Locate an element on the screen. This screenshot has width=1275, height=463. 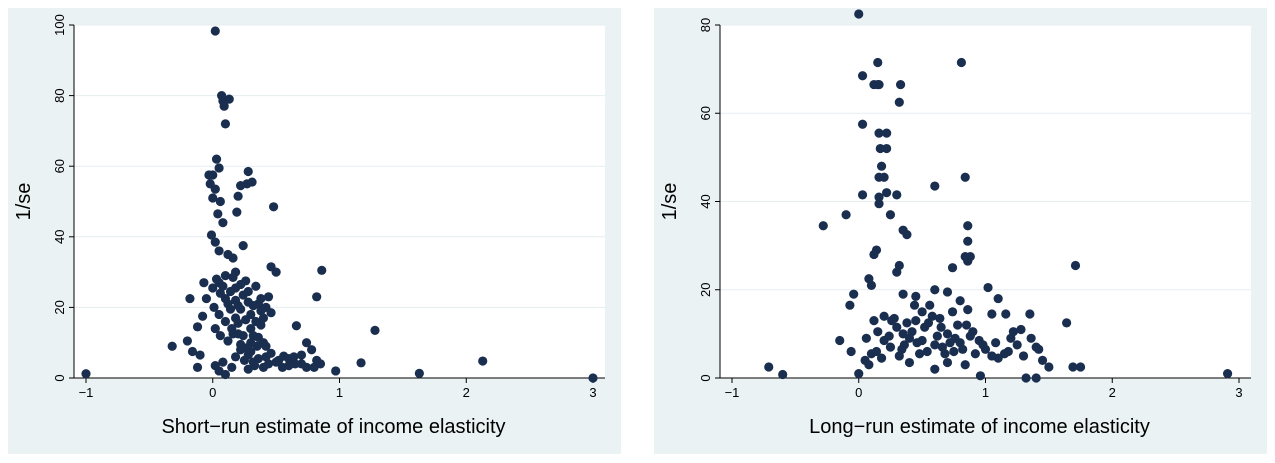
y-tick-label: 80 is located at coordinates (59, 95).